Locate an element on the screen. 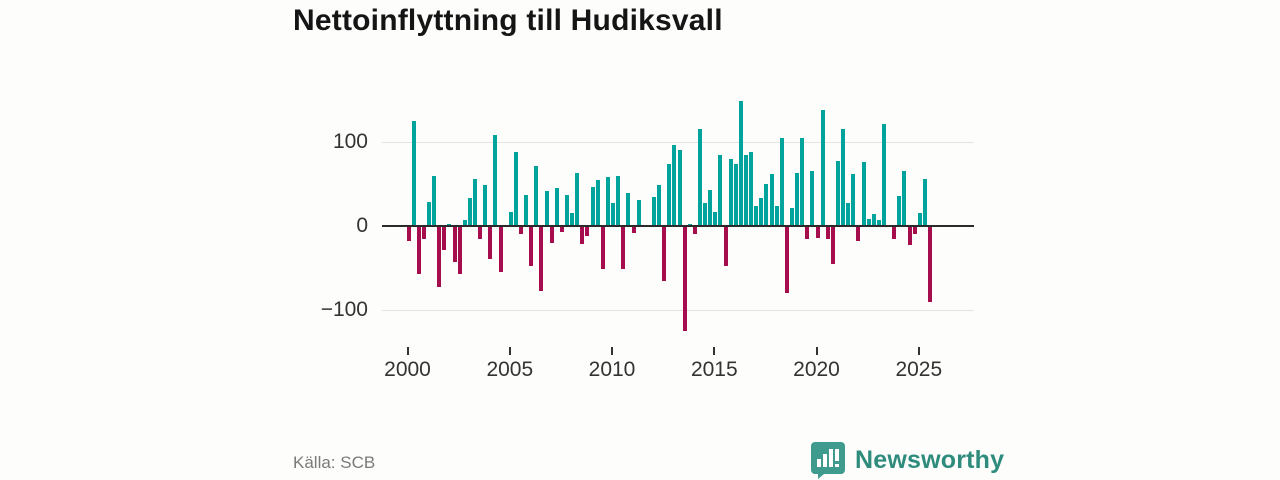 This screenshot has height=480, width=1280. x-tick-label: 2020 is located at coordinates (816, 369).